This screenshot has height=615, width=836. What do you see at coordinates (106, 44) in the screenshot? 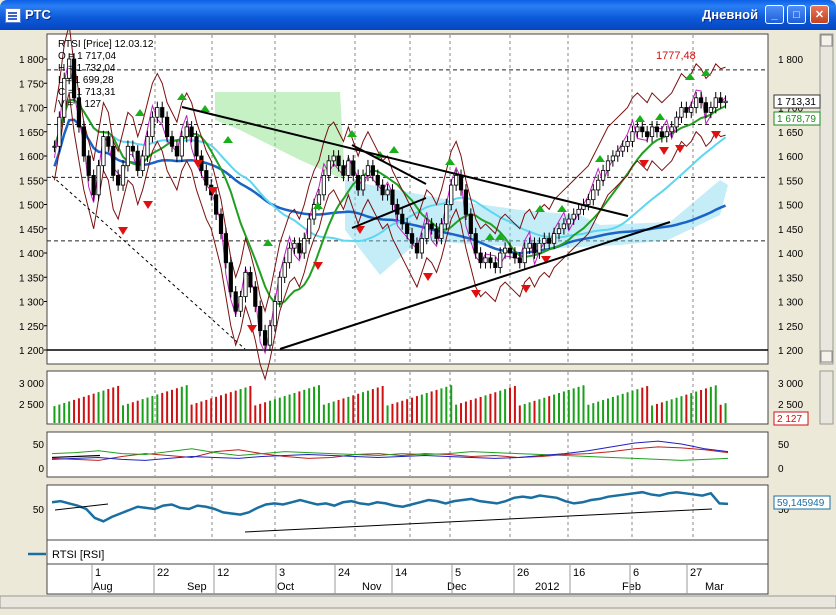
I see `ohlc-header: RTSI [Price] 12.03.12` at bounding box center [106, 44].